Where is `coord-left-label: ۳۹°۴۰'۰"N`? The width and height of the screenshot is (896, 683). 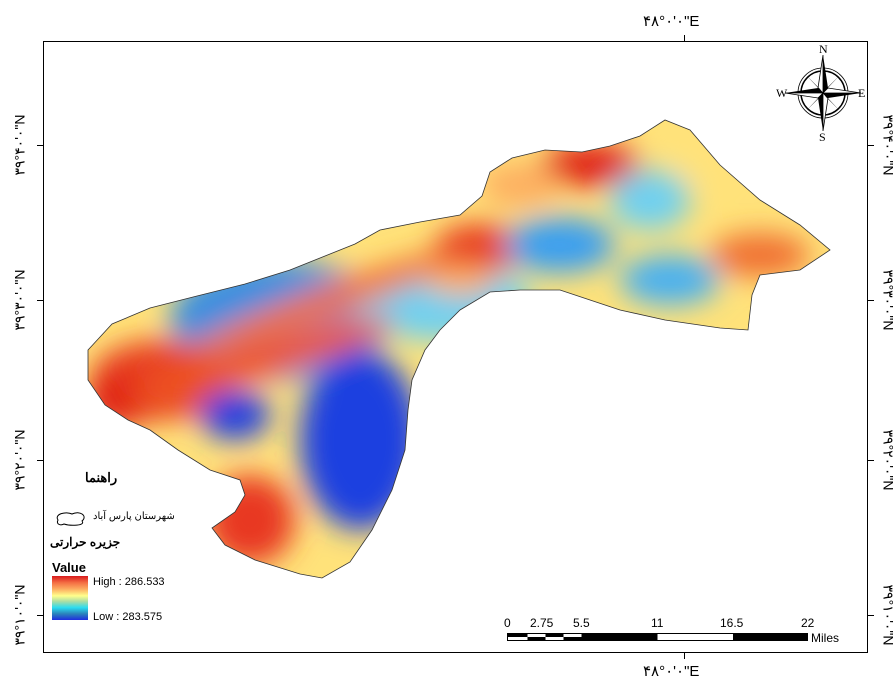 coord-left-label: ۳۹°۴۰'۰"N is located at coordinates (19, 145).